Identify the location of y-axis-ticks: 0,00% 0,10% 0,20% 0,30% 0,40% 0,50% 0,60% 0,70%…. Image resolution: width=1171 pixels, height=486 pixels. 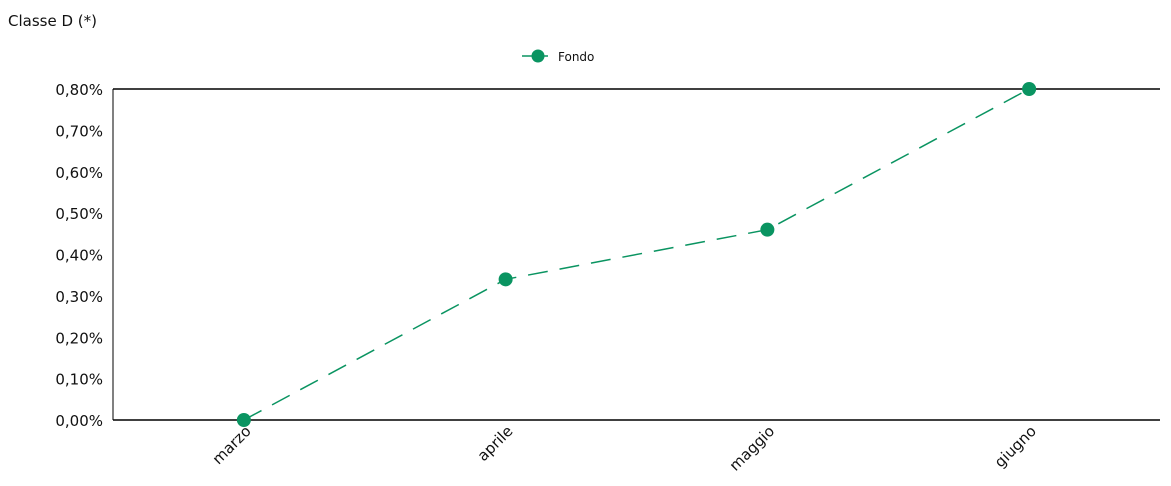
(79, 255).